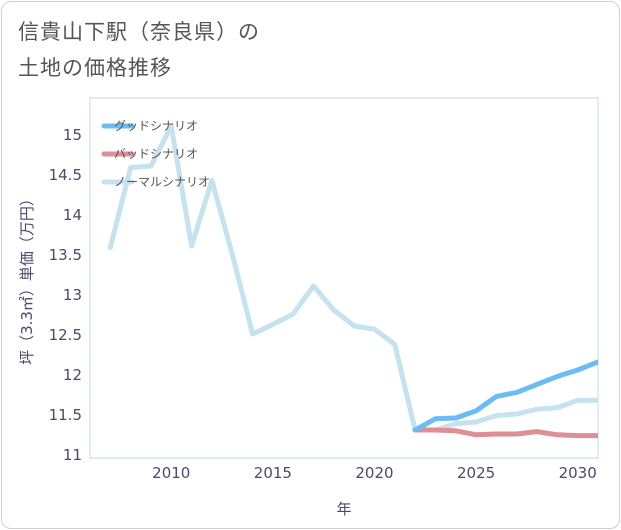 This screenshot has width=621, height=530. What do you see at coordinates (162, 182) in the screenshot?
I see `legend-label-normal: ノーマルシナリオ` at bounding box center [162, 182].